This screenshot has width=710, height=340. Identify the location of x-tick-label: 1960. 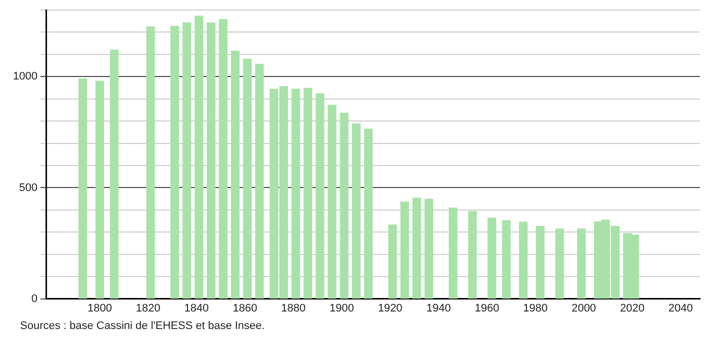
(487, 308).